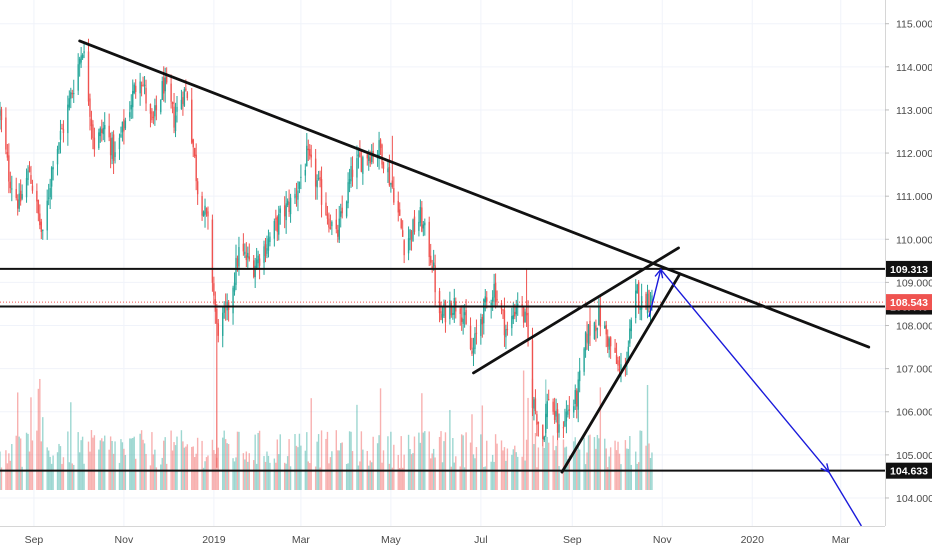 The image size is (932, 550). What do you see at coordinates (914, 25) in the screenshot?
I see `y-tick-label: 115.000` at bounding box center [914, 25].